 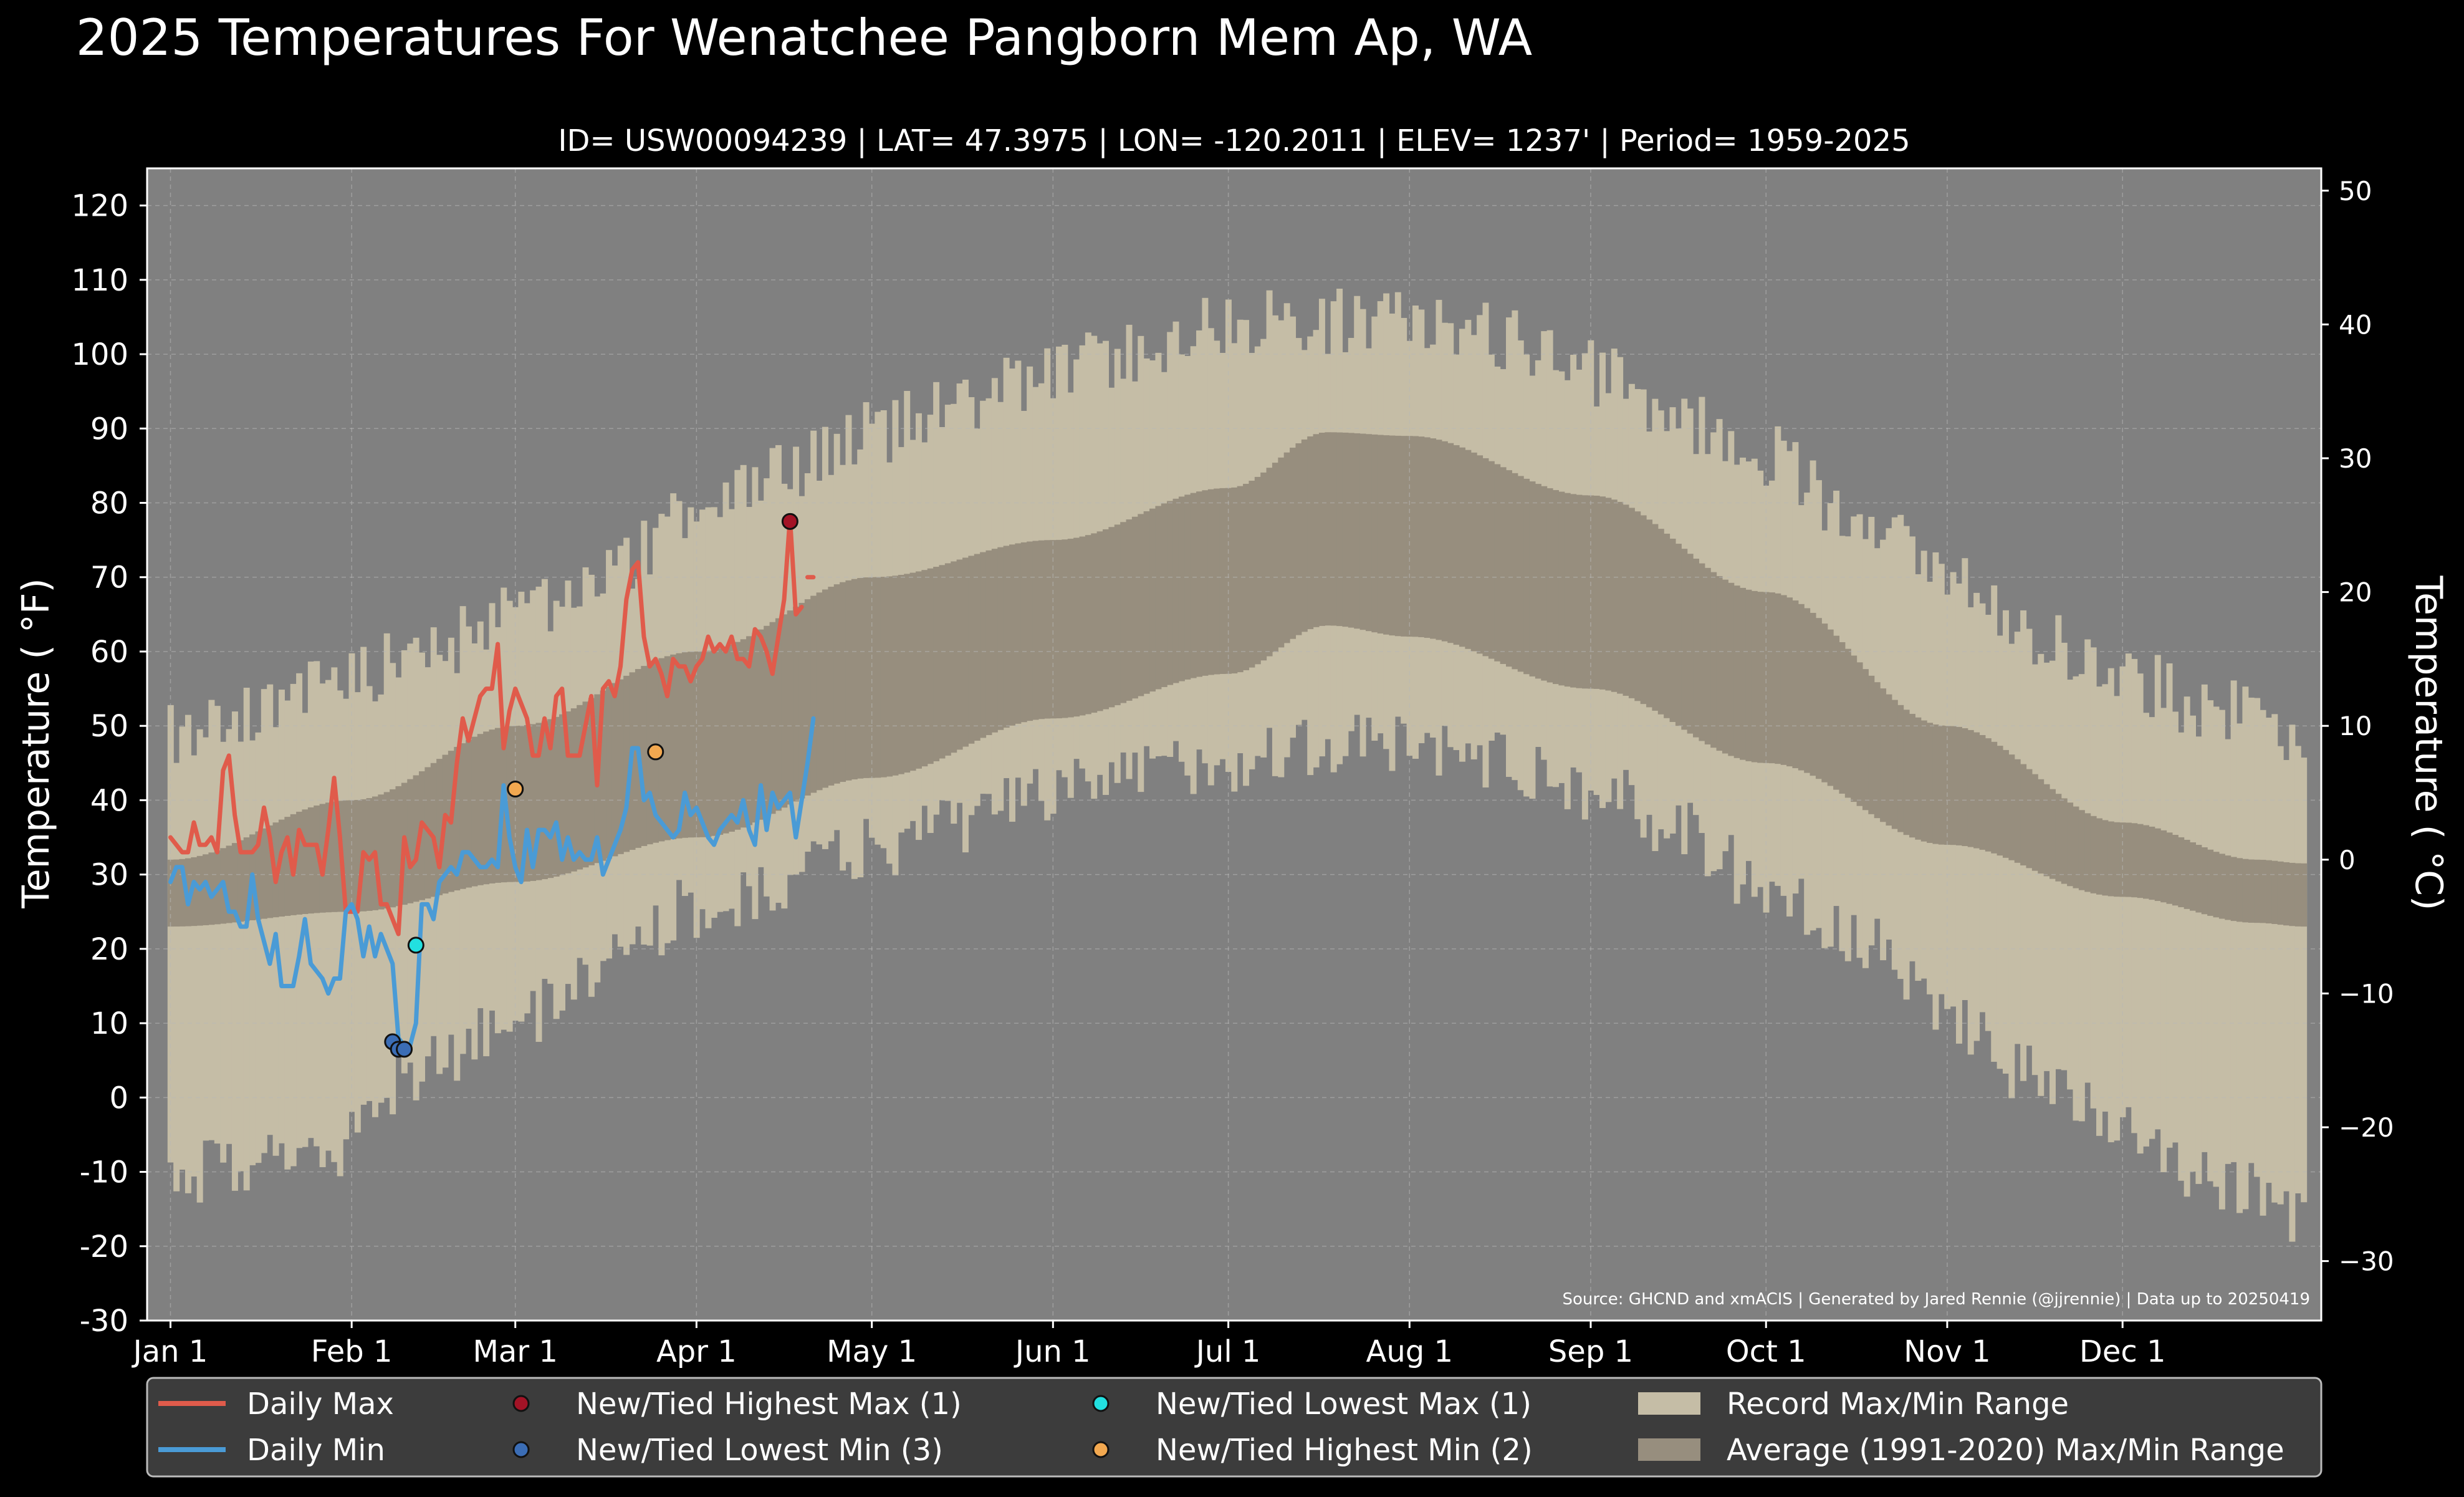 I want to click on y-tick-label: 60, so click(x=109, y=652).